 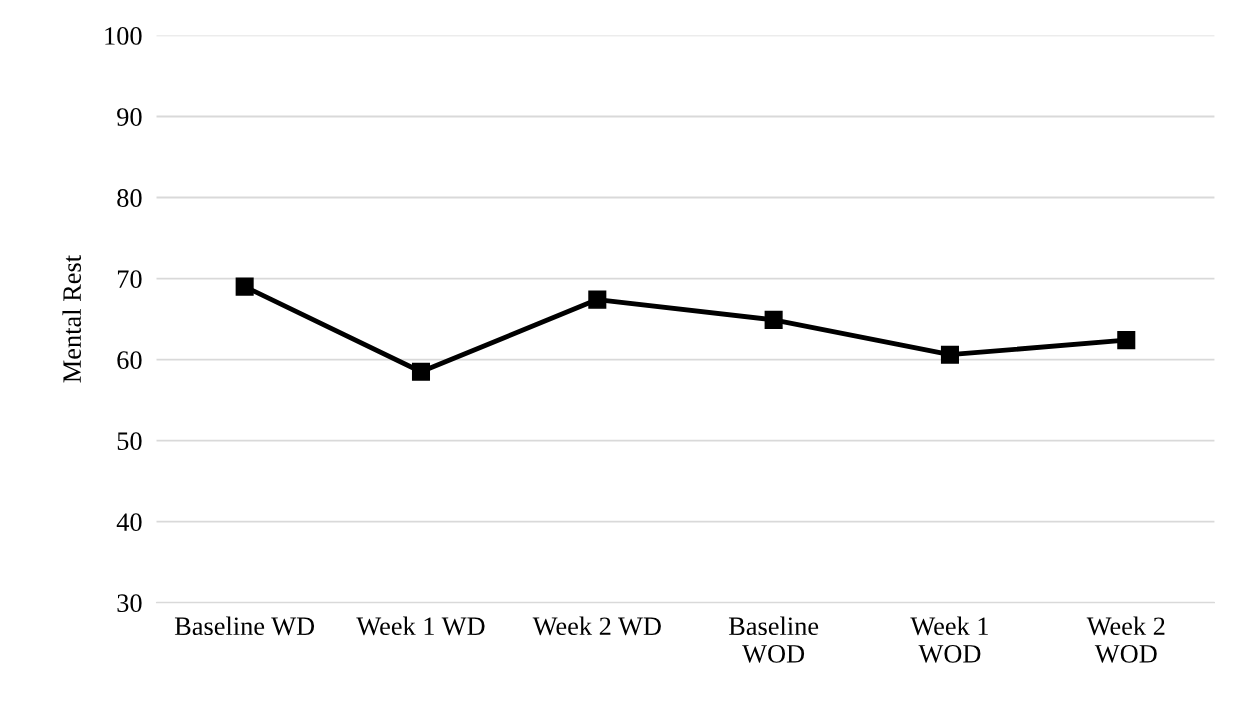 I want to click on y-axis-title: Mental Rest, so click(x=71, y=319).